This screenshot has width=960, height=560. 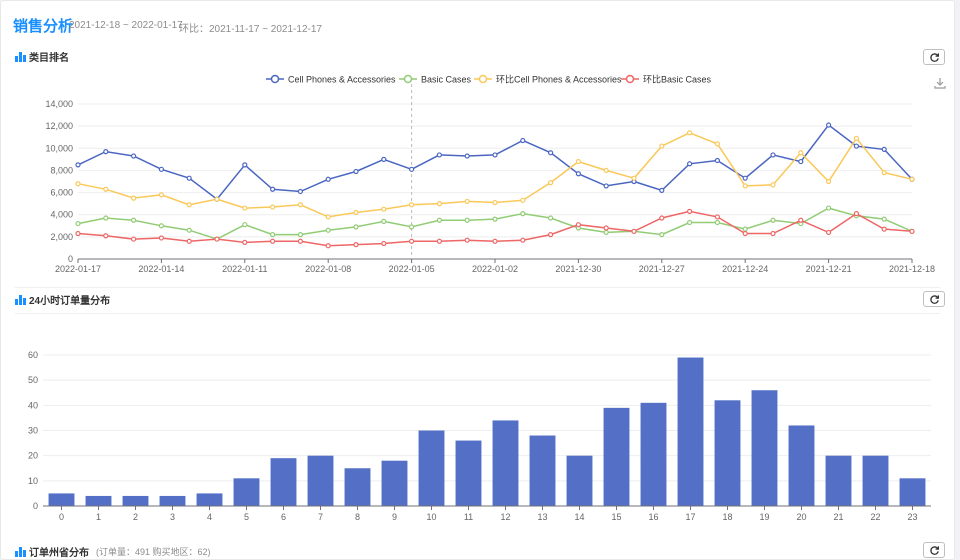 What do you see at coordinates (934, 550) in the screenshot?
I see `province-refresh-button` at bounding box center [934, 550].